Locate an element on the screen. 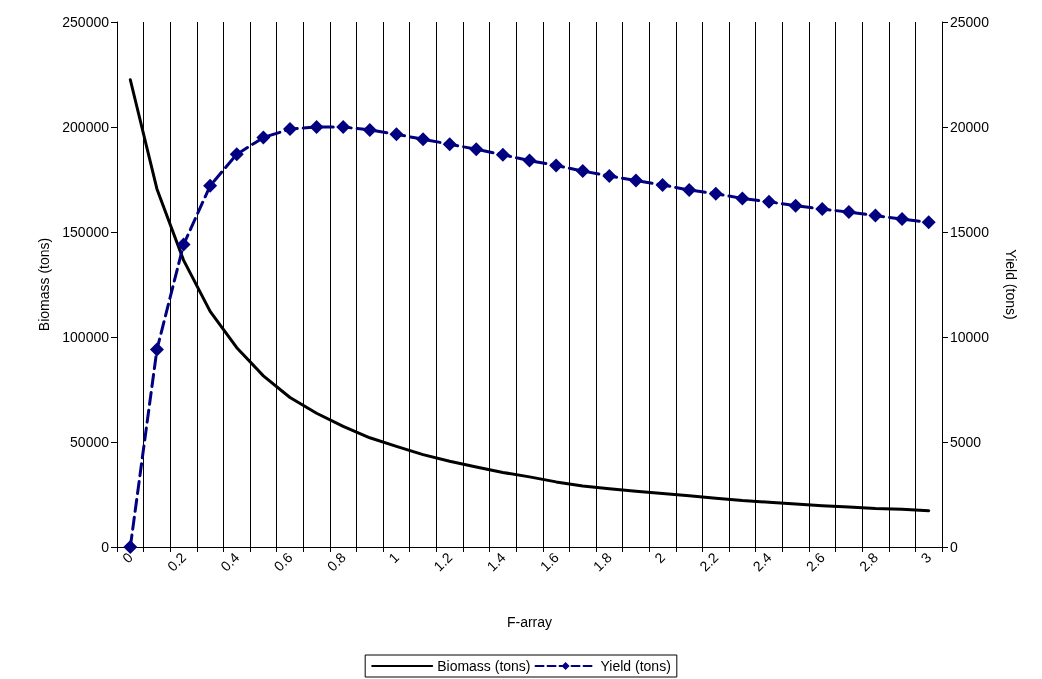 This screenshot has height=679, width=1042. x-tick-label: 0.4 is located at coordinates (230, 562).